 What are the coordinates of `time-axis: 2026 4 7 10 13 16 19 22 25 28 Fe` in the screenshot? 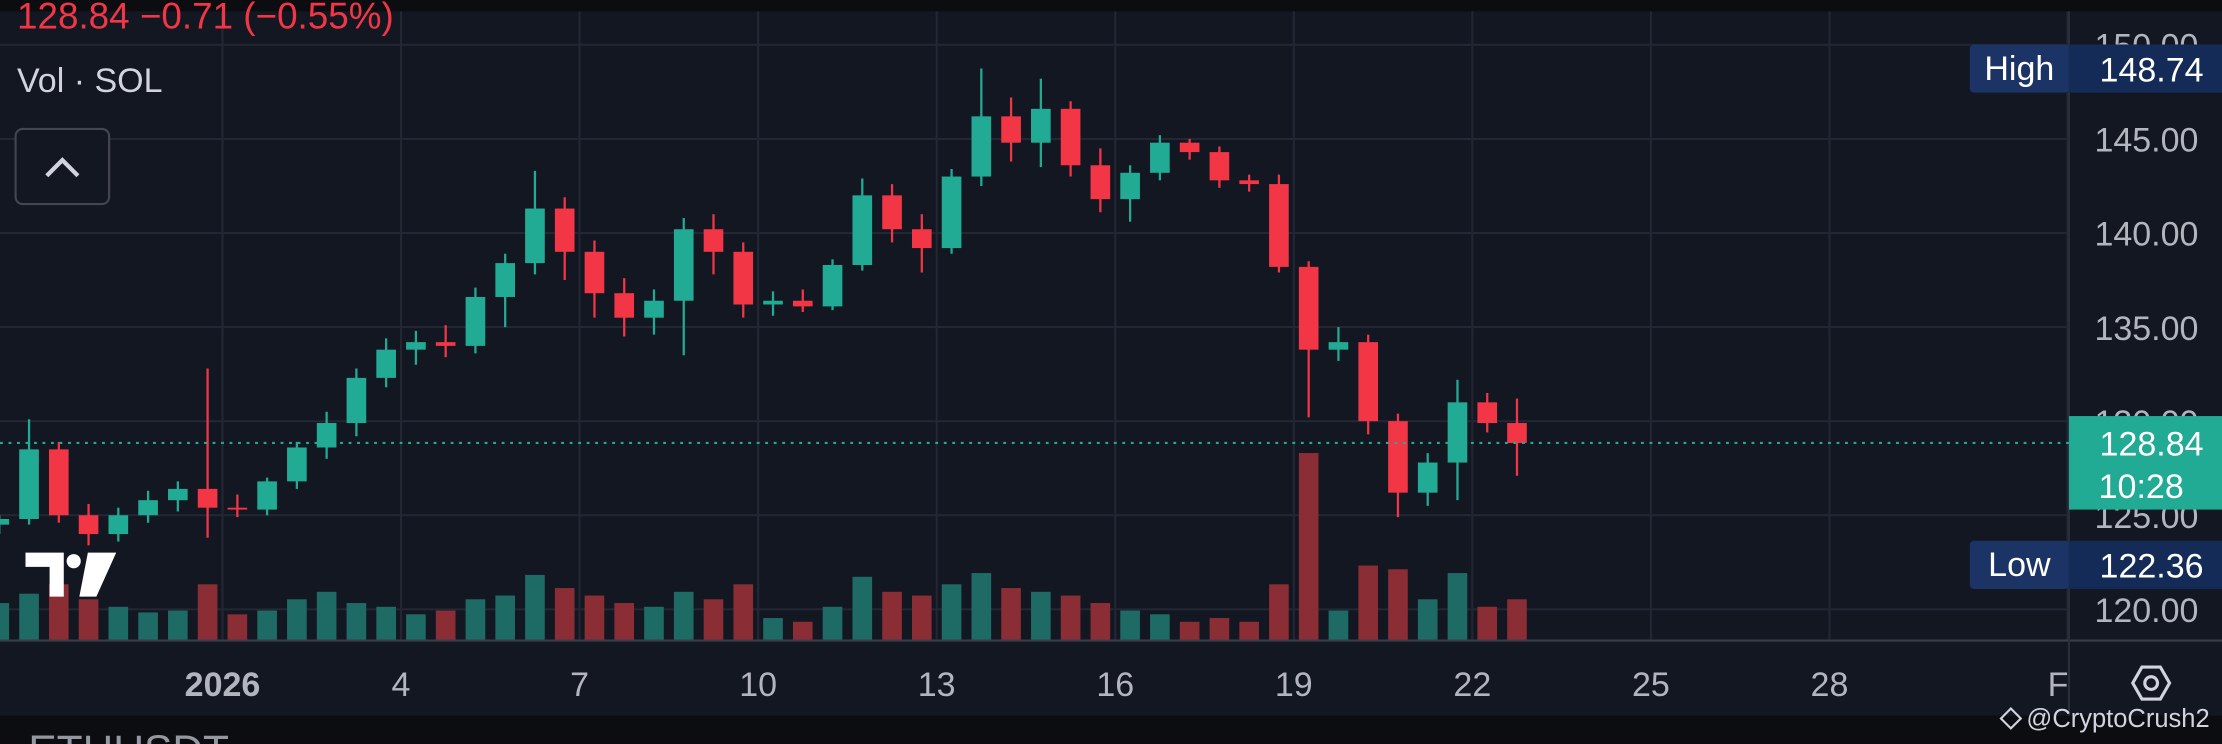 It's located at (1136, 685).